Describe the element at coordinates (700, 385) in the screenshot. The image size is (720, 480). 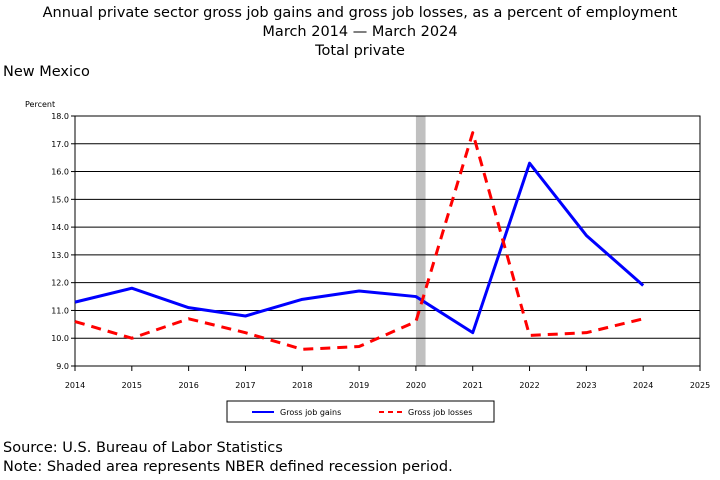
I see `x-tick-label: 2025` at that location.